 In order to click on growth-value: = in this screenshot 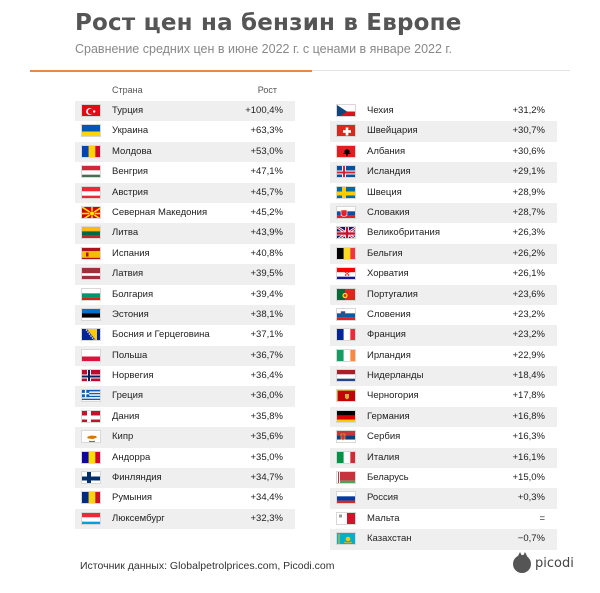, I will do `click(542, 518)`.